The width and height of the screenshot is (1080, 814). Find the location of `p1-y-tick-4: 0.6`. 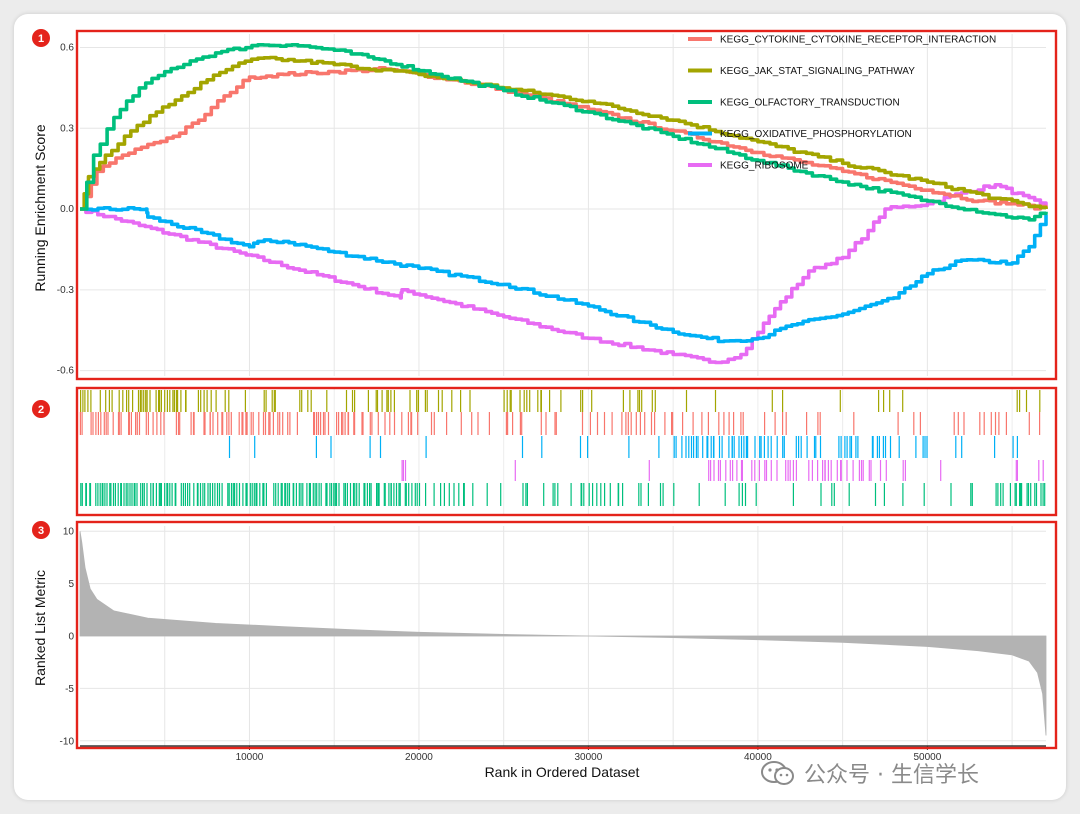

p1-y-tick-4: 0.6 is located at coordinates (67, 47).